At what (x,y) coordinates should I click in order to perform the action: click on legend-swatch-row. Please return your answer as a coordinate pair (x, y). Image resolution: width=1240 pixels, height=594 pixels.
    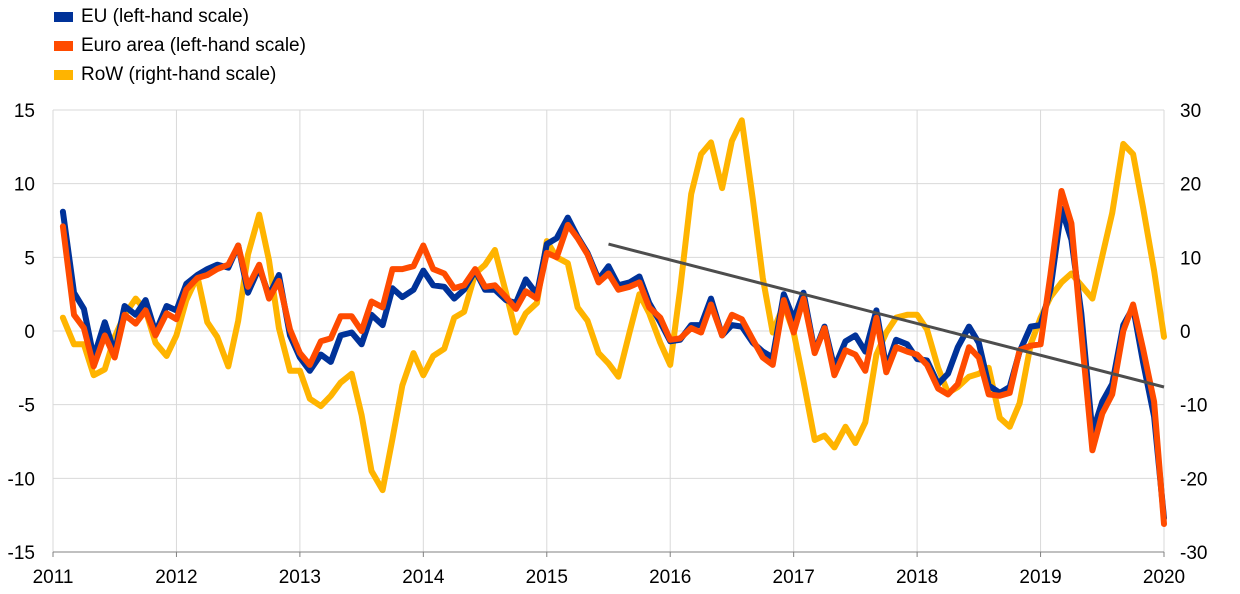
    Looking at the image, I should click on (63, 74).